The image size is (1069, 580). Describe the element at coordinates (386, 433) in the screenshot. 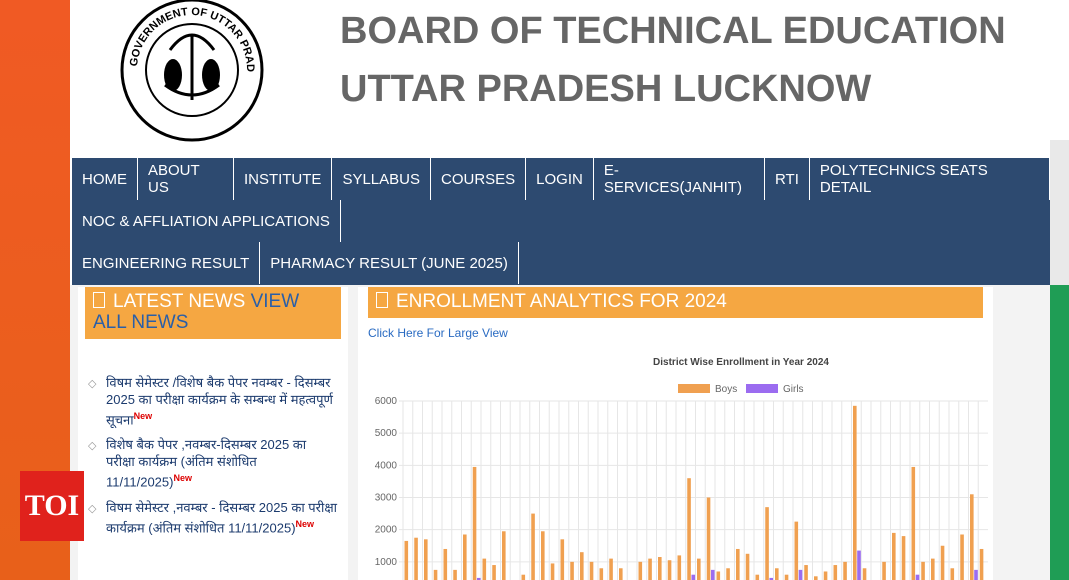

I see `y-tick-label: 5000` at that location.